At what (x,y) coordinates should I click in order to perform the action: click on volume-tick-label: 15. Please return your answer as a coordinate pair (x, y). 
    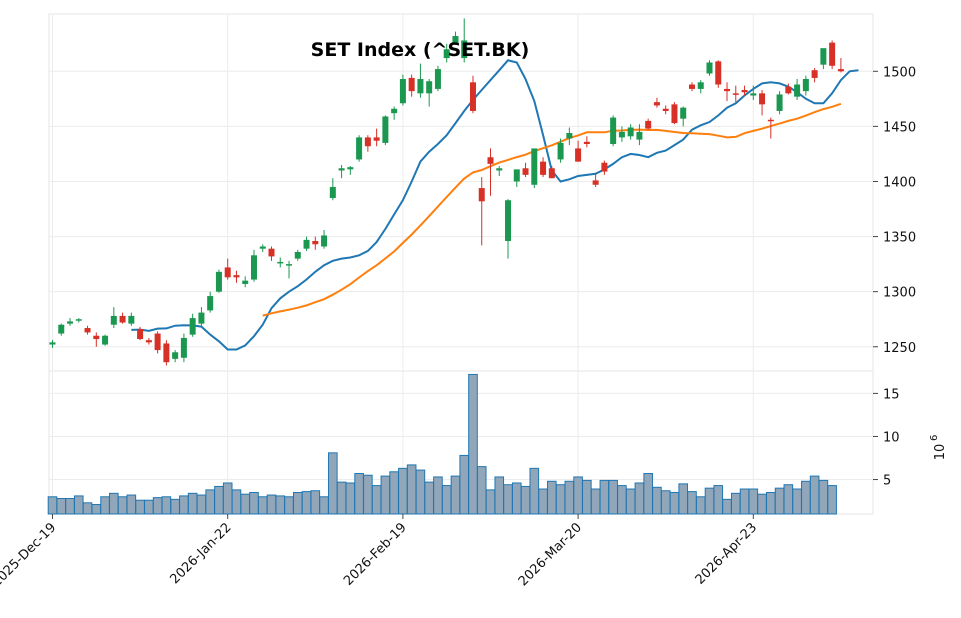
    Looking at the image, I should click on (891, 394).